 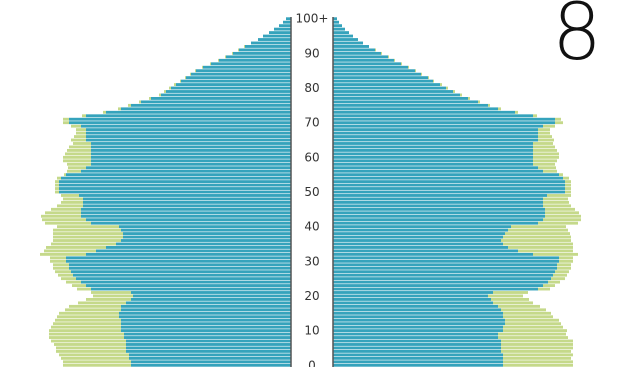 What do you see at coordinates (311, 53) in the screenshot?
I see `age-tick-label: 90` at bounding box center [311, 53].